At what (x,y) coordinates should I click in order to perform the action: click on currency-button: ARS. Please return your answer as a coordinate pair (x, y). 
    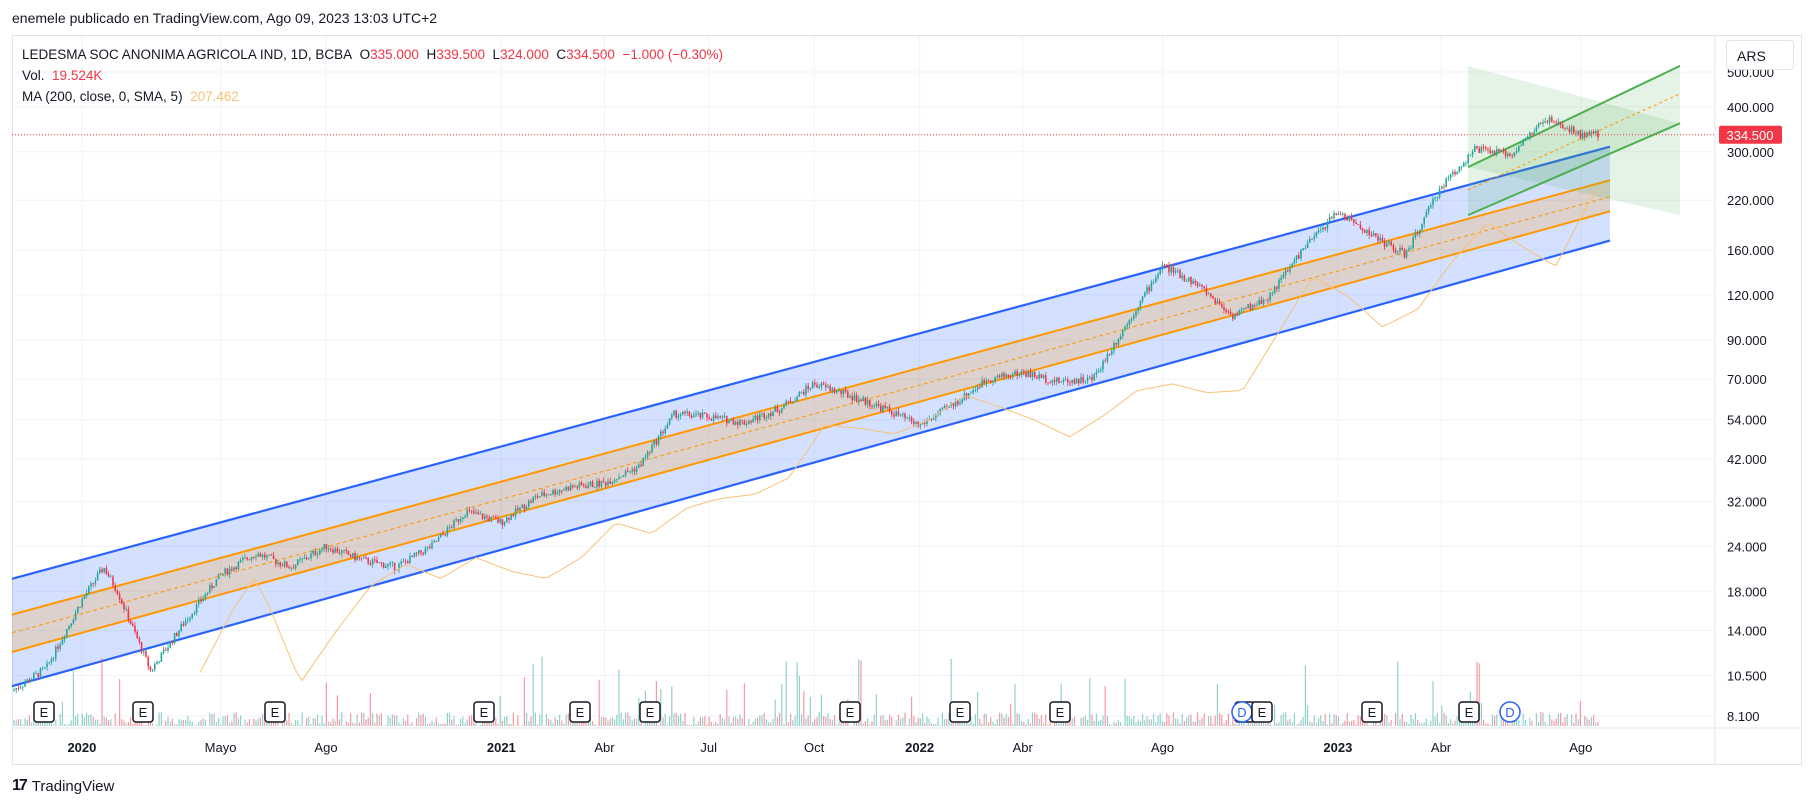
    Looking at the image, I should click on (1760, 55).